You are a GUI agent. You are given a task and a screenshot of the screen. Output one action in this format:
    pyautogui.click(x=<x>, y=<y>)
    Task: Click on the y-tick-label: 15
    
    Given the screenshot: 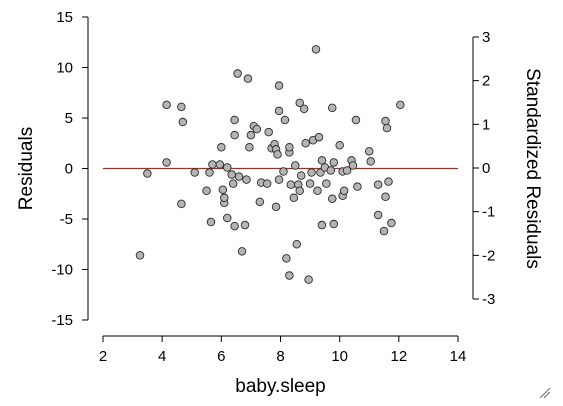 What is the action you would take?
    pyautogui.click(x=64, y=17)
    